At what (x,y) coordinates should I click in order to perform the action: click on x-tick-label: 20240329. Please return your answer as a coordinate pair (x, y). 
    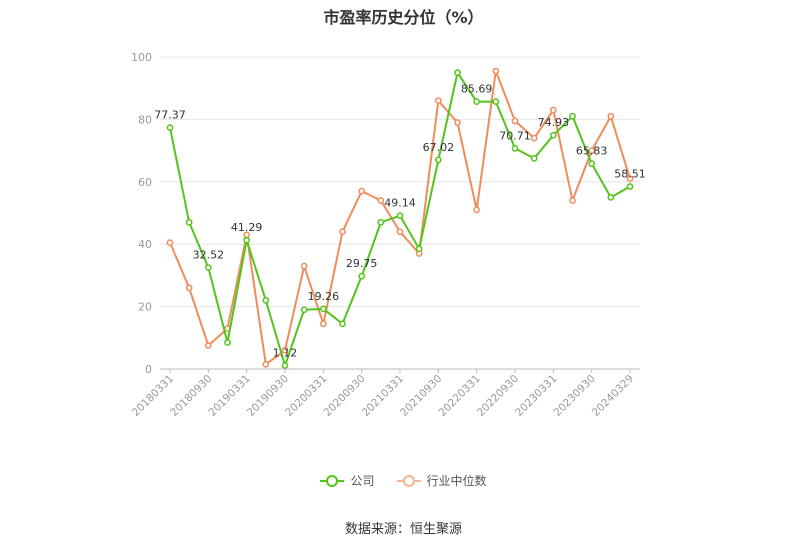
    Looking at the image, I should click on (613, 396).